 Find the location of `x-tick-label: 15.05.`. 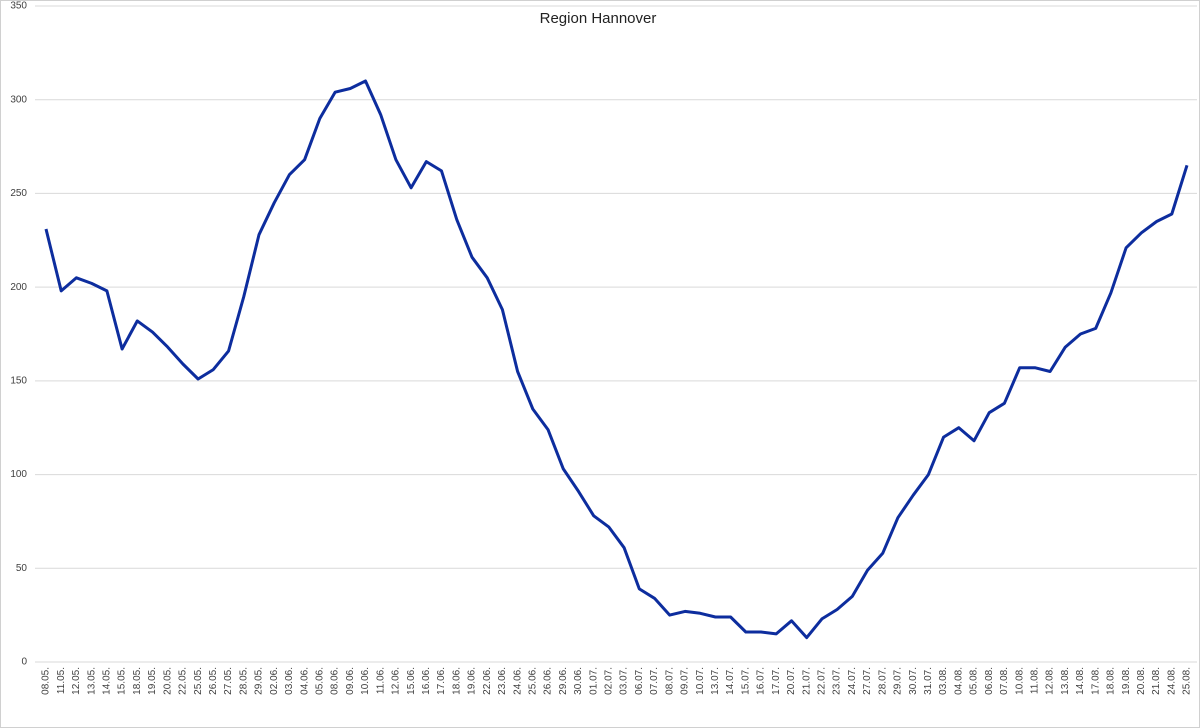

x-tick-label: 15.05. is located at coordinates (122, 681).